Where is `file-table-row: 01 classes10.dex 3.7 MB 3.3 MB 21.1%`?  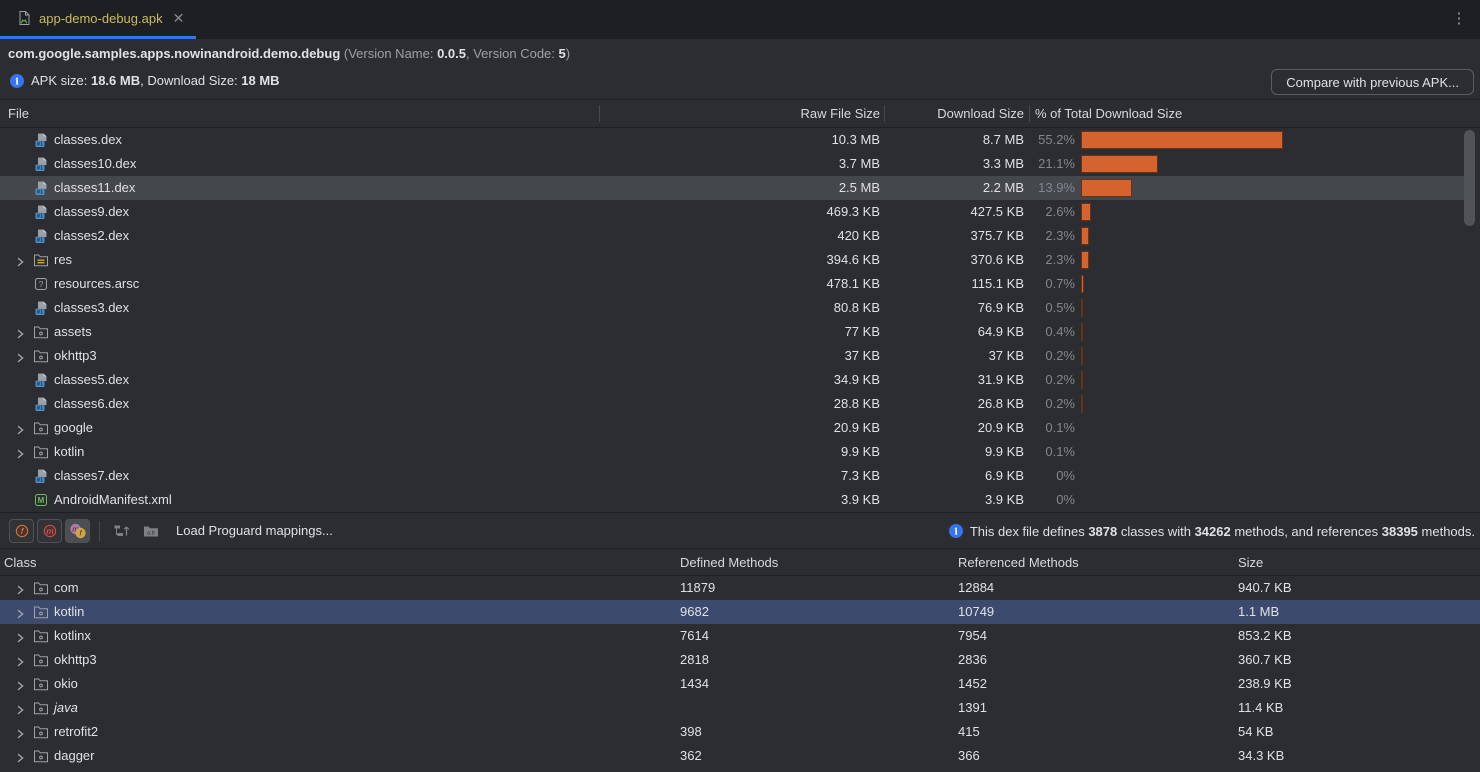
file-table-row: 01 classes10.dex 3.7 MB 3.3 MB 21.1% is located at coordinates (733, 164).